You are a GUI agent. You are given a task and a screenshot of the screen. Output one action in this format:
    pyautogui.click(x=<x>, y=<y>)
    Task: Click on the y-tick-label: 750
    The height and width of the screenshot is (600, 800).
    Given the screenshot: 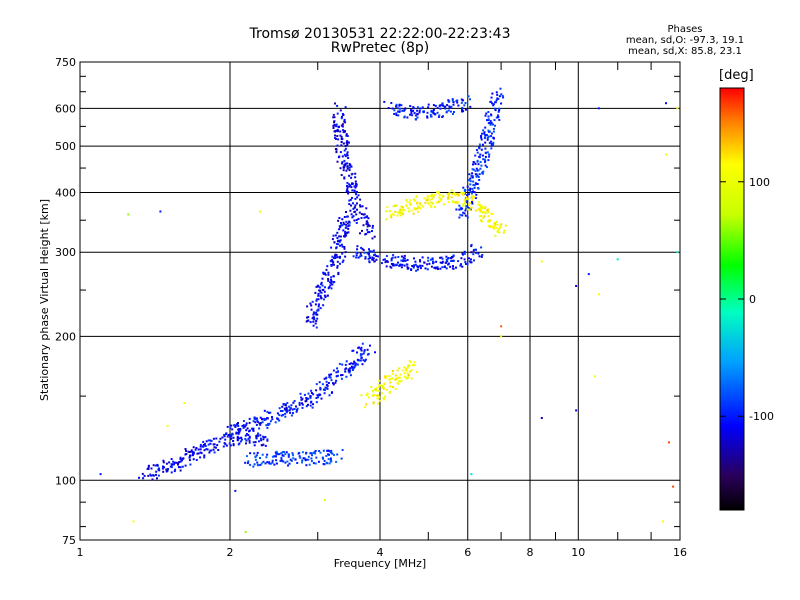 What is the action you would take?
    pyautogui.click(x=65, y=62)
    